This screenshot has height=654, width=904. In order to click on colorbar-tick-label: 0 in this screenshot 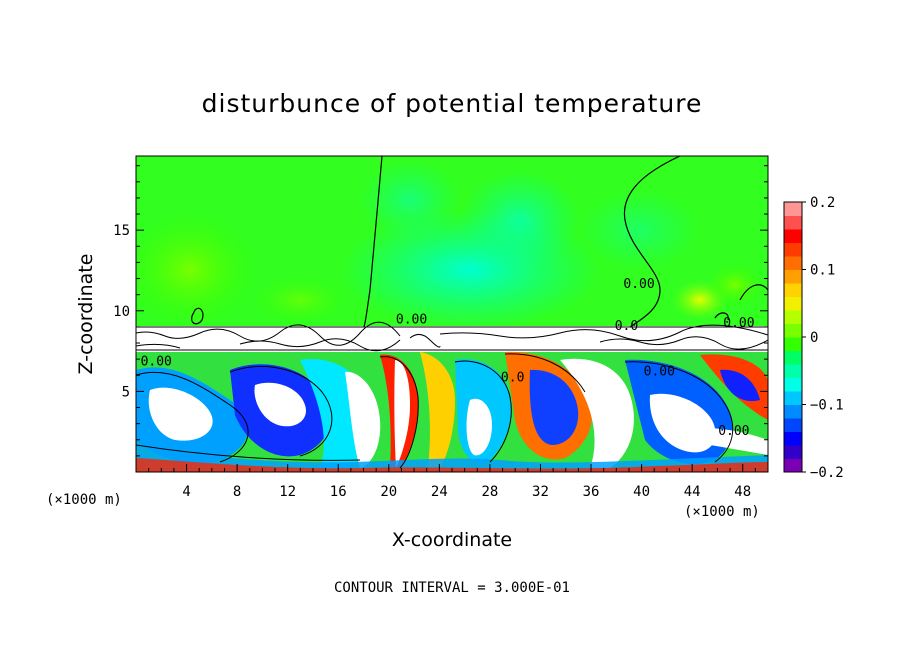, I will do `click(814, 338)`.